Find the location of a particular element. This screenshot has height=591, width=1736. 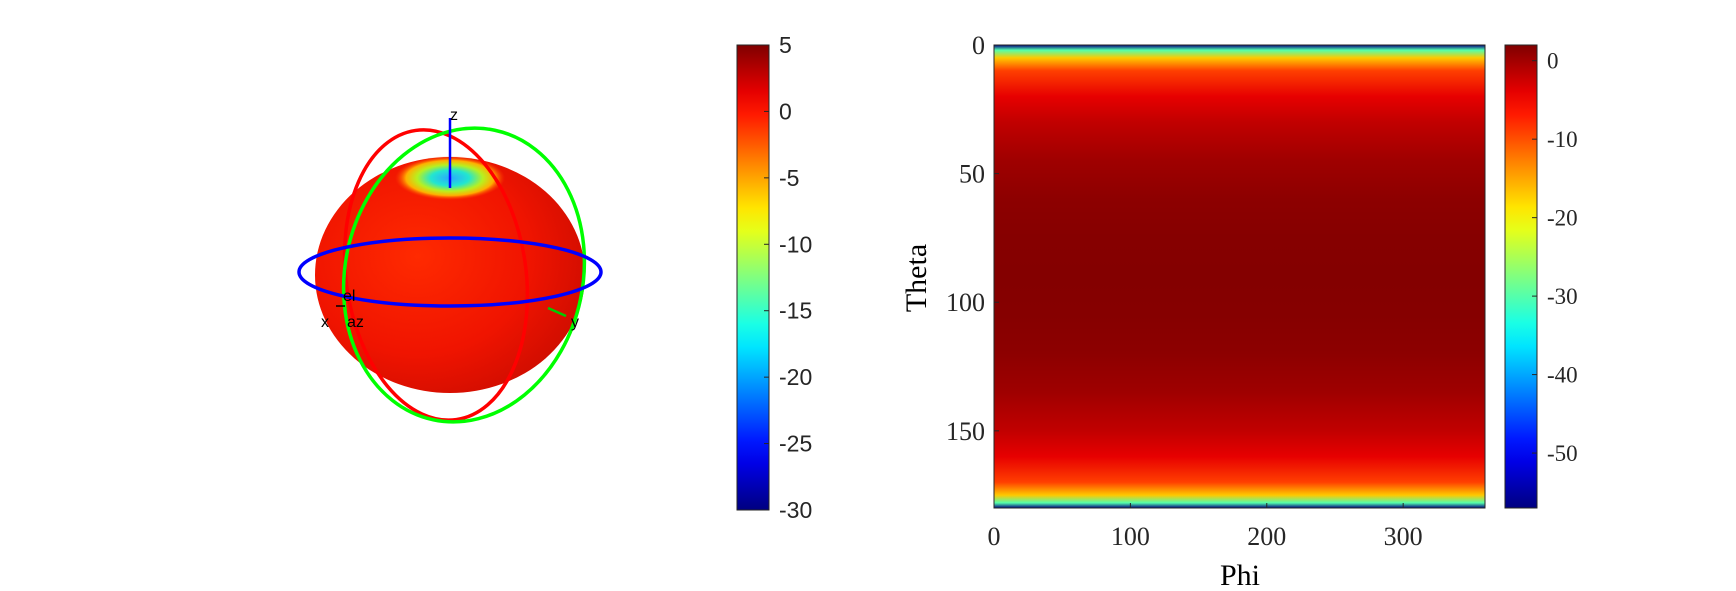

pattern-3d: z x y el az is located at coordinates (450, 265).